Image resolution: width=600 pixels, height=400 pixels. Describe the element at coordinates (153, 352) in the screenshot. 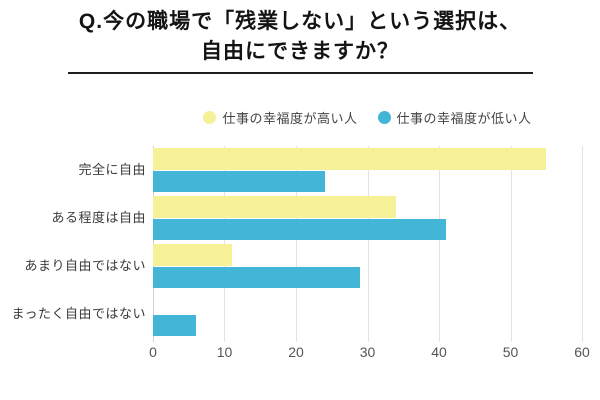

I see `x-tick-label: 0` at that location.